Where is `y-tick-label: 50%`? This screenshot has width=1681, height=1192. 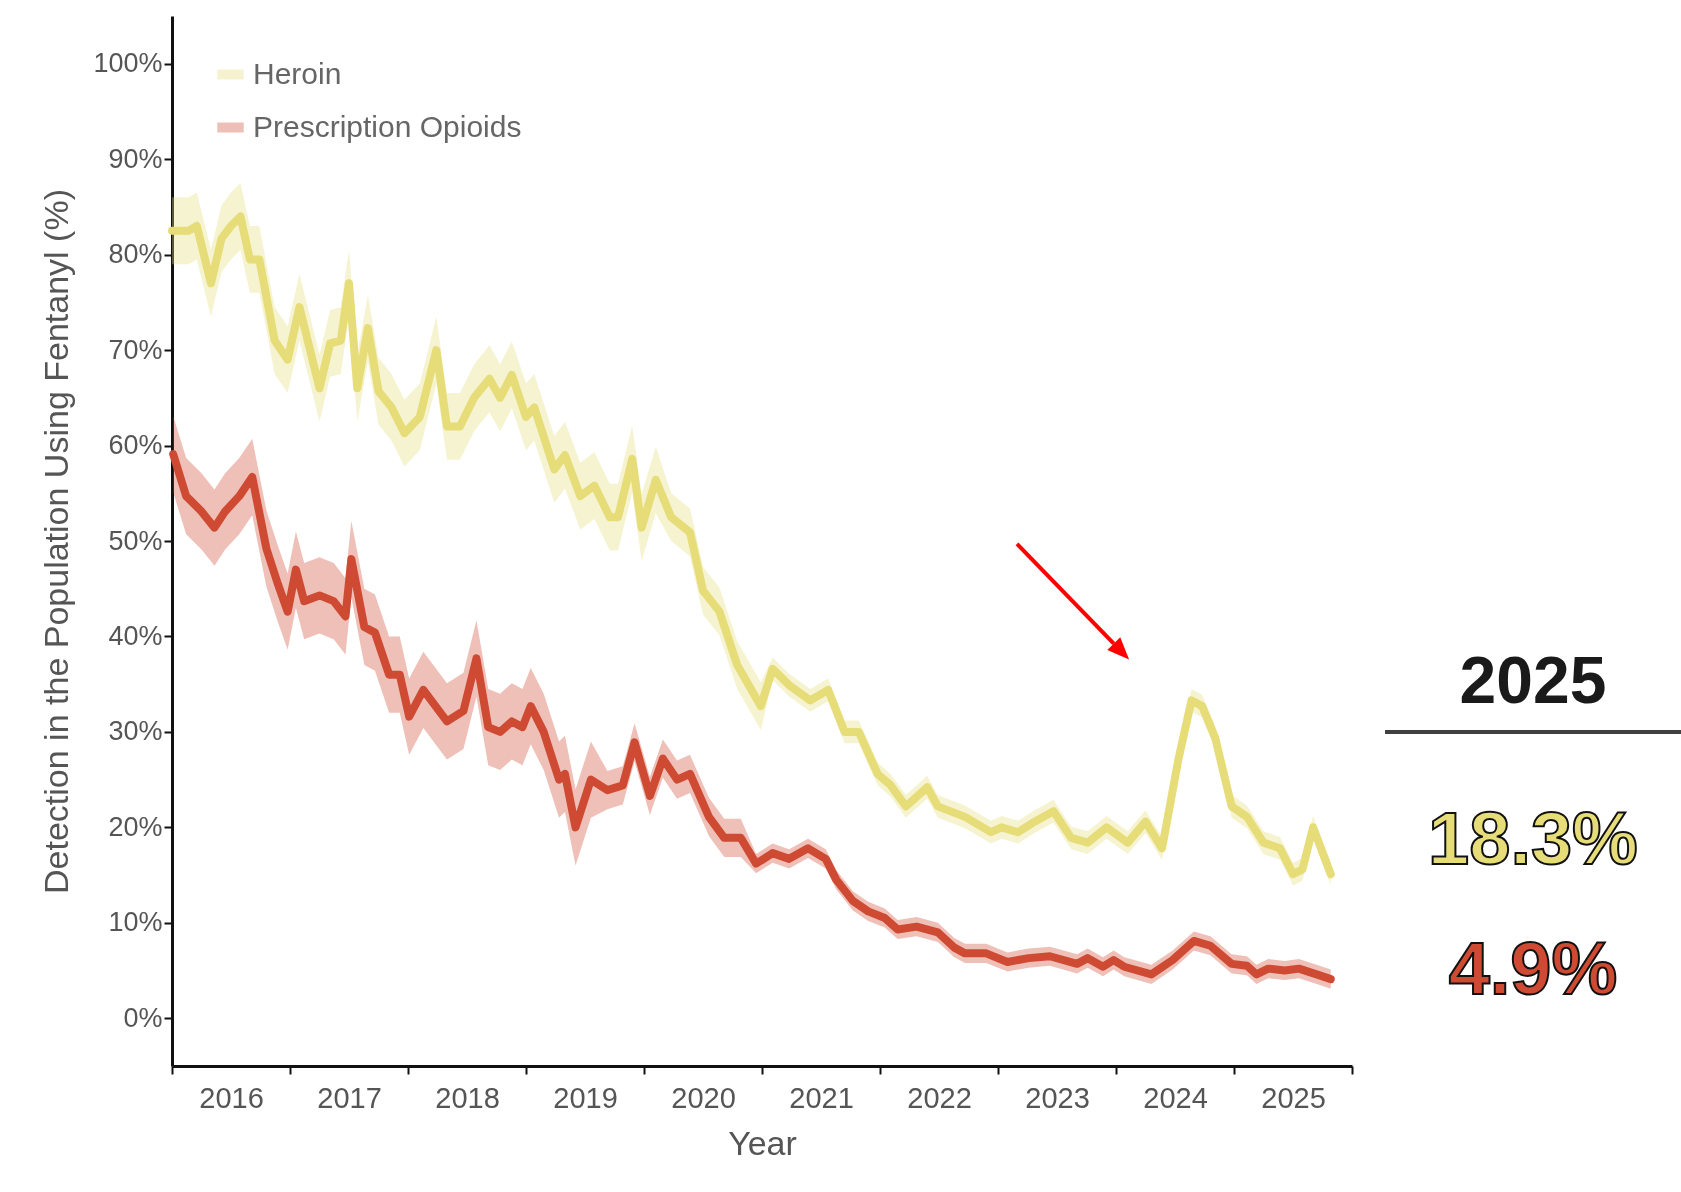 y-tick-label: 50% is located at coordinates (135, 540).